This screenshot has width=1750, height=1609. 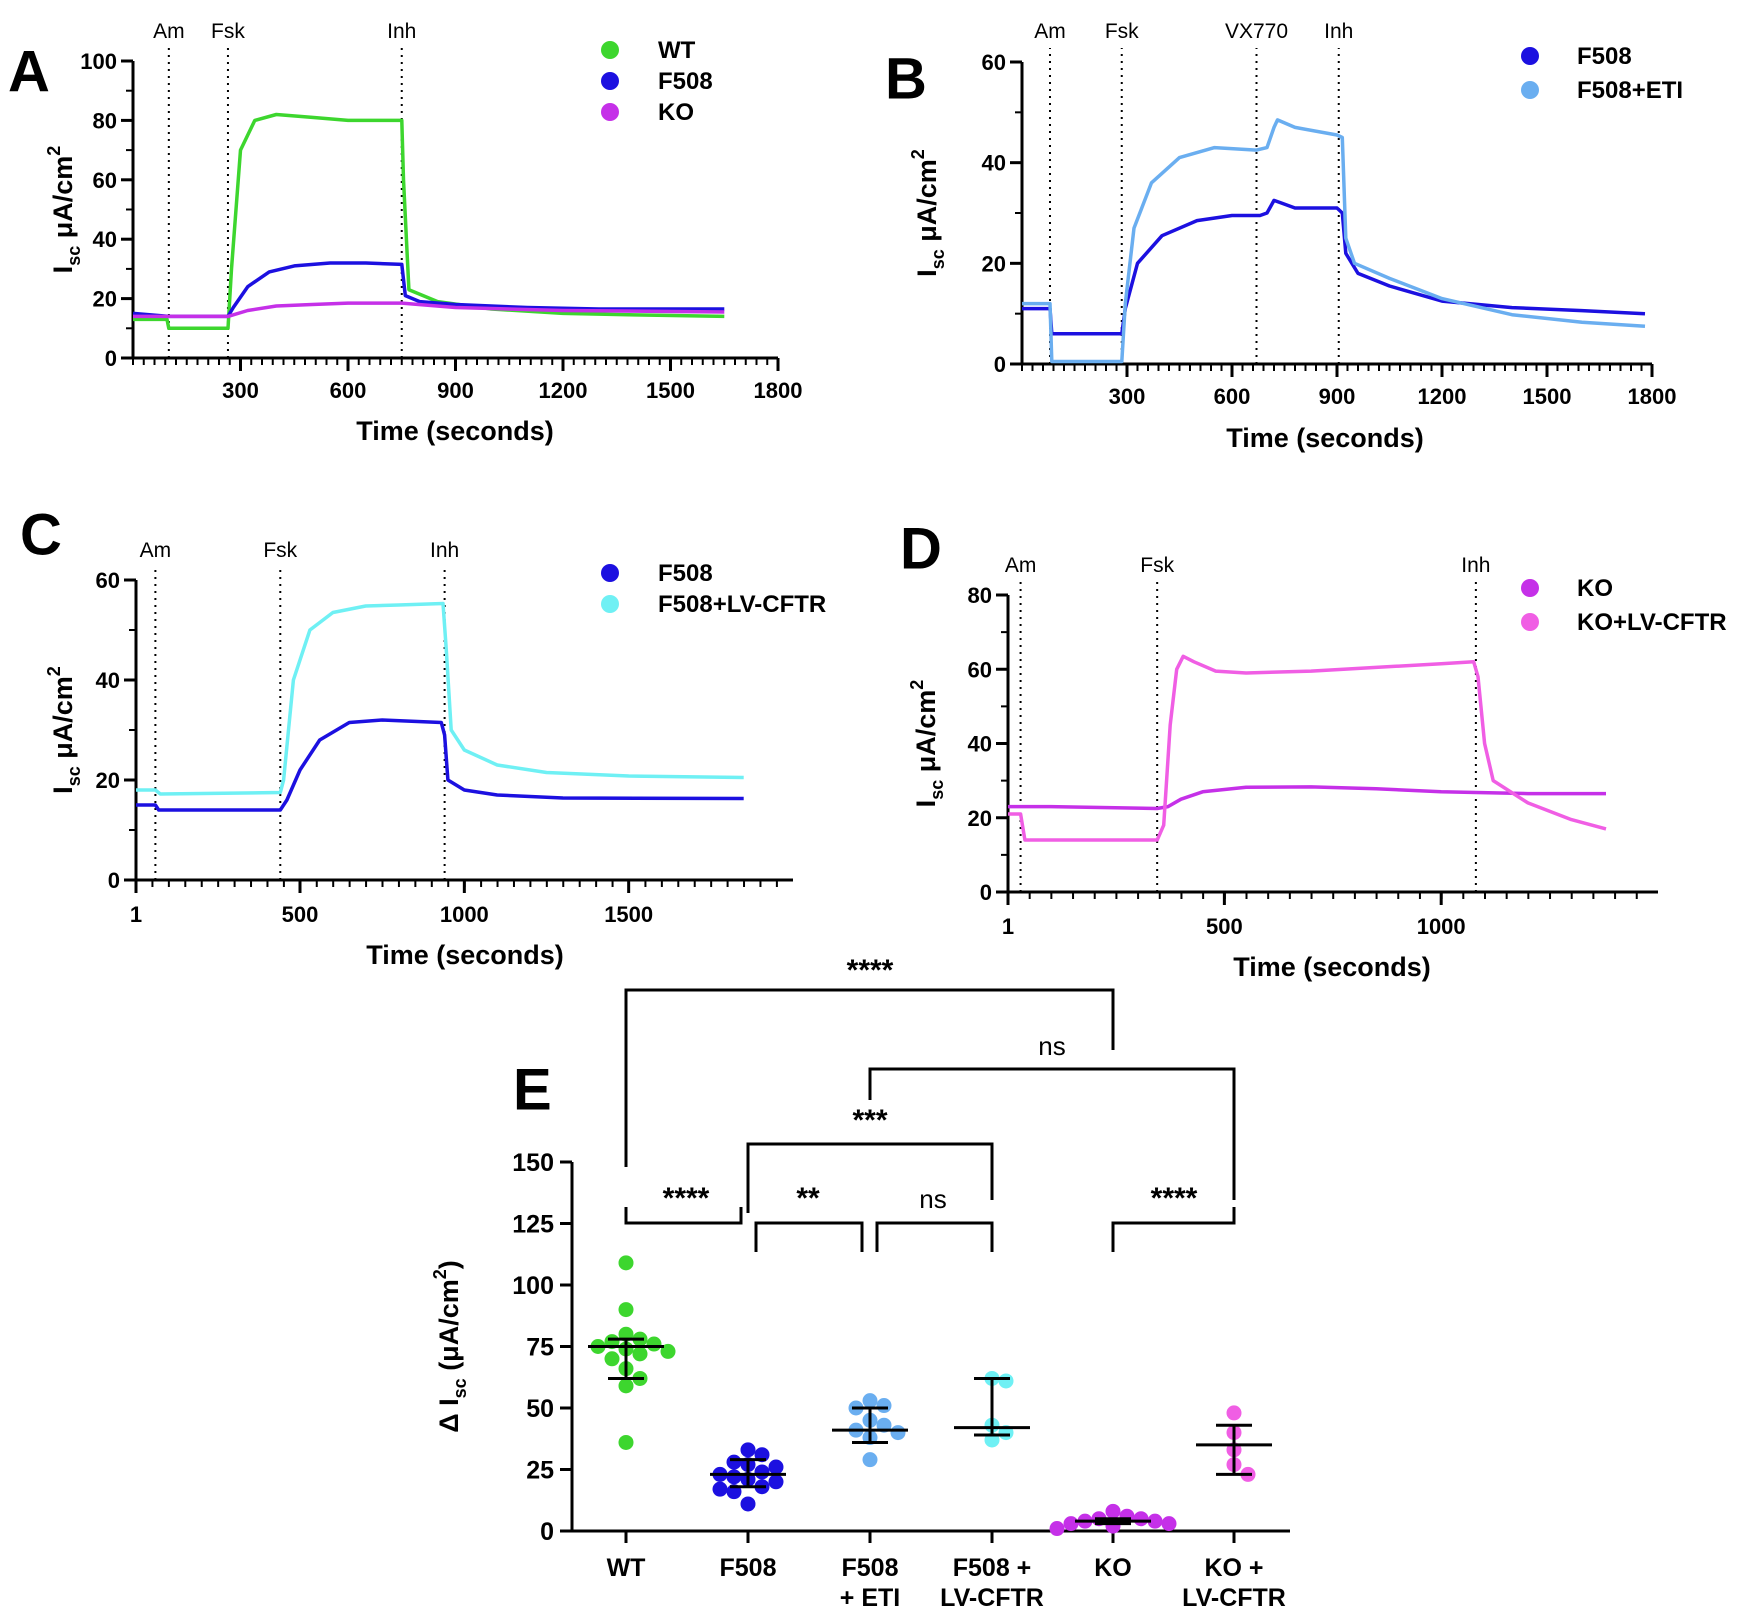 I want to click on x-tick-label: 1200, so click(x=1442, y=396).